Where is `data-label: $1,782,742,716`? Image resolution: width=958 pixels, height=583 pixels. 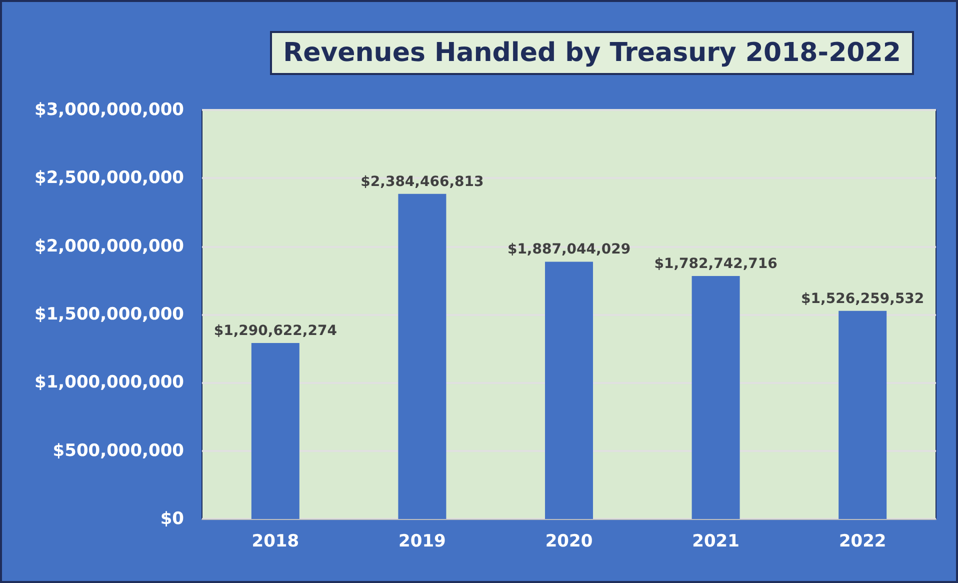
data-label: $1,782,742,716 is located at coordinates (716, 264).